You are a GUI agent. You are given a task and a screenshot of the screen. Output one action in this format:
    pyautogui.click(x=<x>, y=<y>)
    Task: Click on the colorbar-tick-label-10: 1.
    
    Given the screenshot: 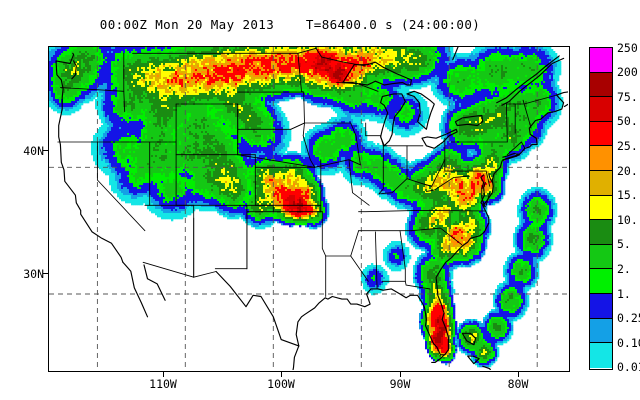 What is the action you would take?
    pyautogui.click(x=624, y=294)
    